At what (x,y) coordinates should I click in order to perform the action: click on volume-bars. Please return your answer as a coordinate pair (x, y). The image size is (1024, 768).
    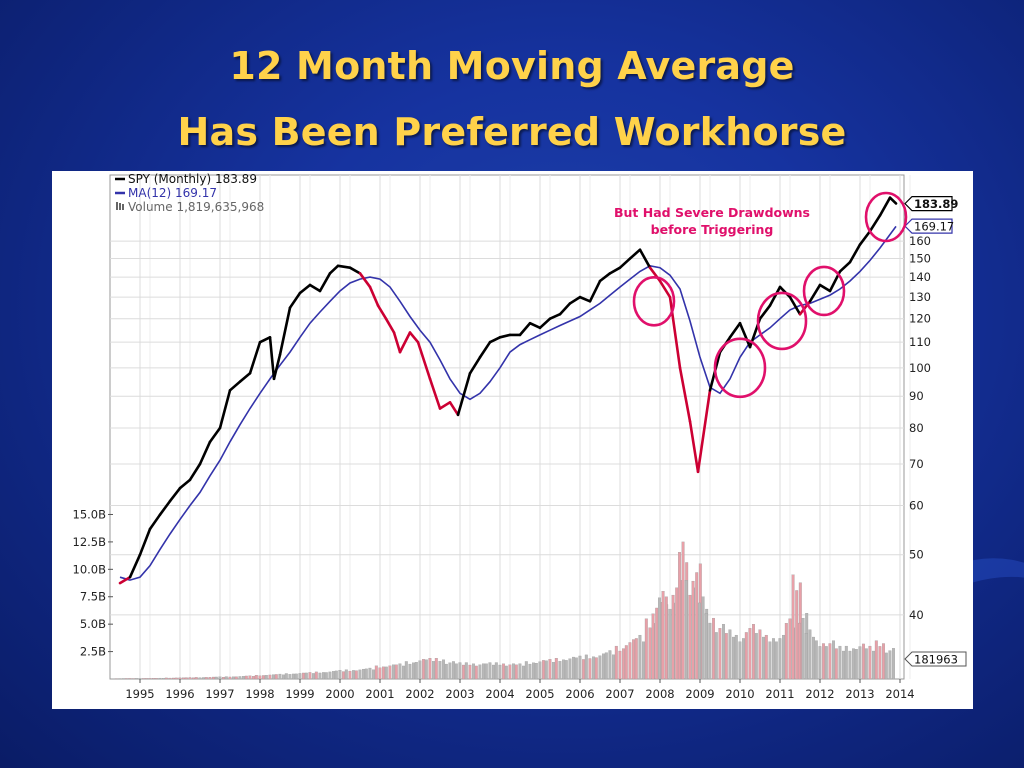
    Looking at the image, I should click on (504, 610).